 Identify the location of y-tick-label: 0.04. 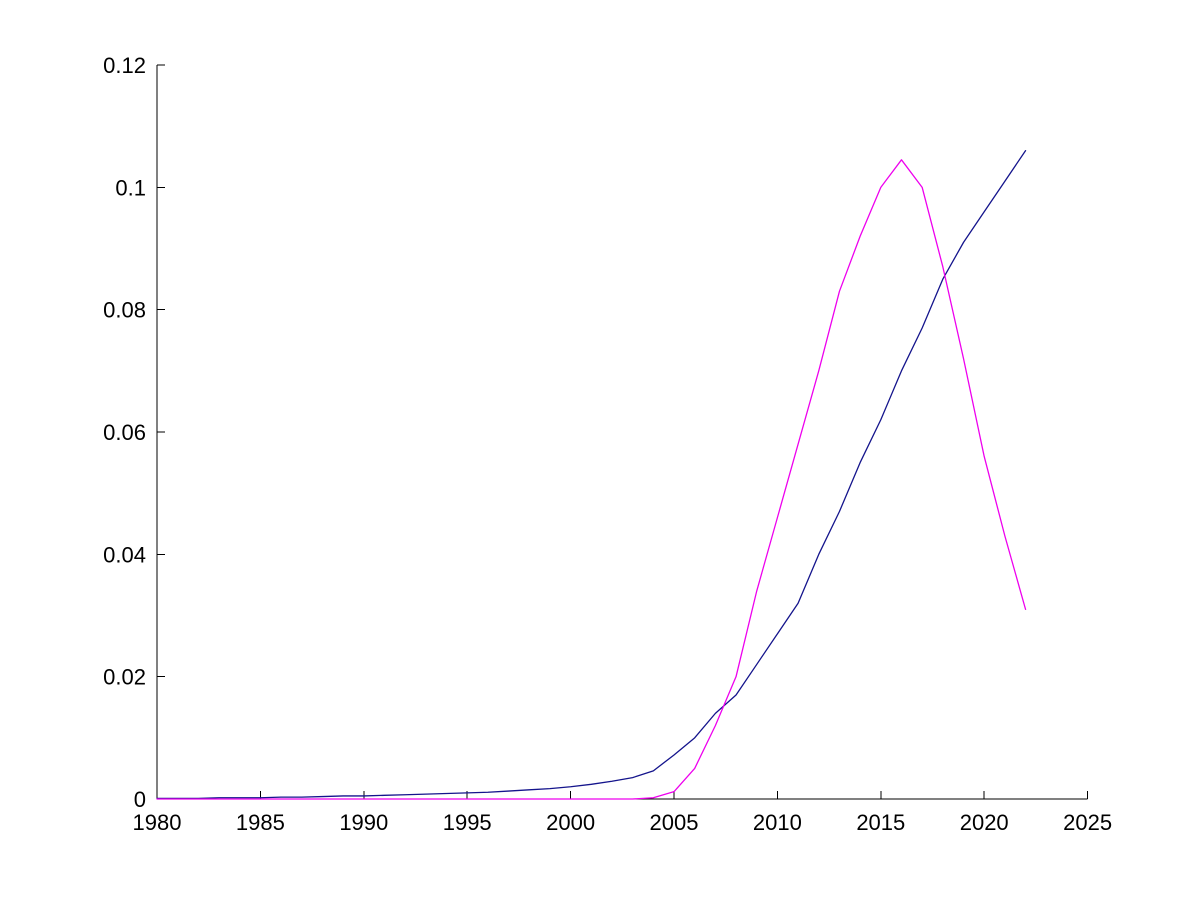
(124, 554).